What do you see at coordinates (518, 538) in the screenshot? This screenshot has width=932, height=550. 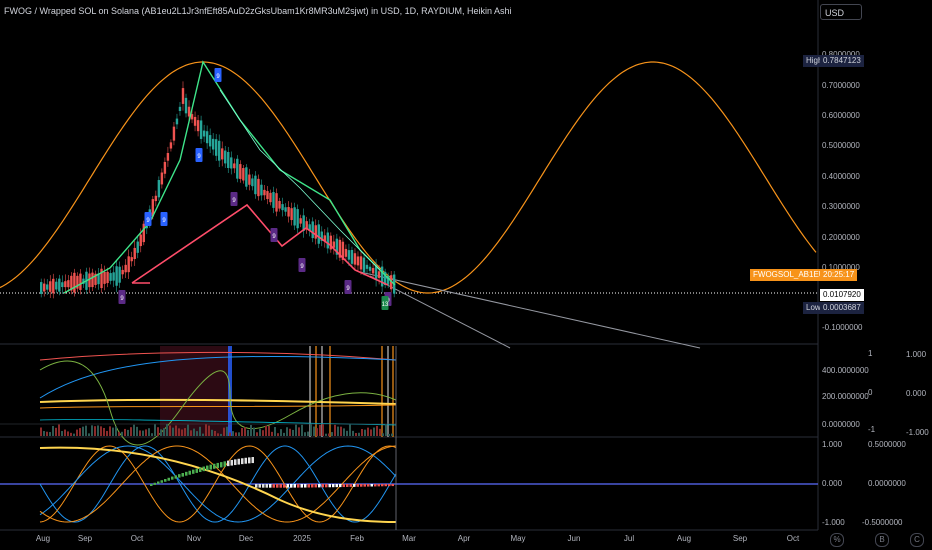 I see `time-tick: May` at bounding box center [518, 538].